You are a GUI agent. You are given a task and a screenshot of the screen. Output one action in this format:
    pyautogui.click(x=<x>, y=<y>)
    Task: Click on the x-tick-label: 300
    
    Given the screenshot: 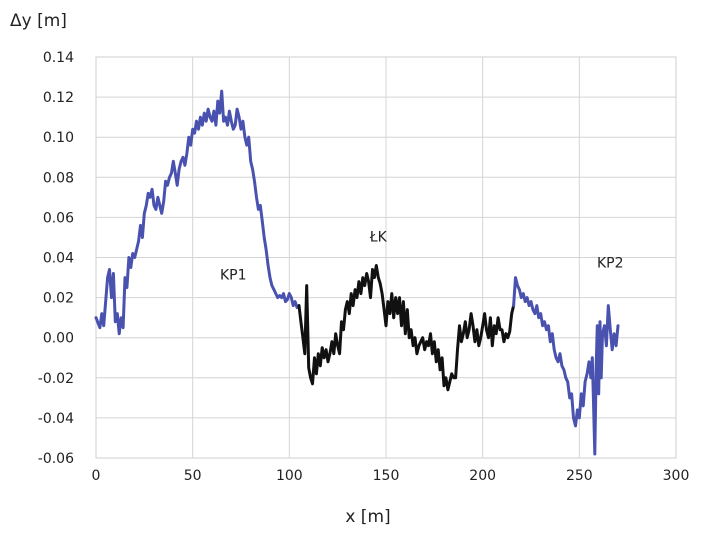 What is the action you would take?
    pyautogui.click(x=676, y=476)
    